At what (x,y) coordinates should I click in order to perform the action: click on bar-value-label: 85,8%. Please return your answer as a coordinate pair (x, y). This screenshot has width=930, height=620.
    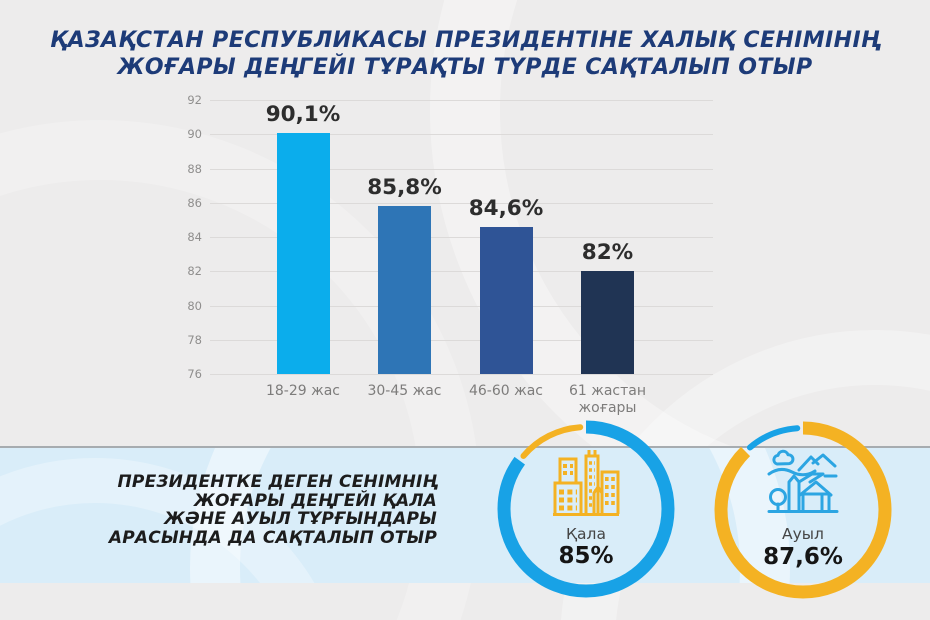
    Looking at the image, I should click on (404, 188).